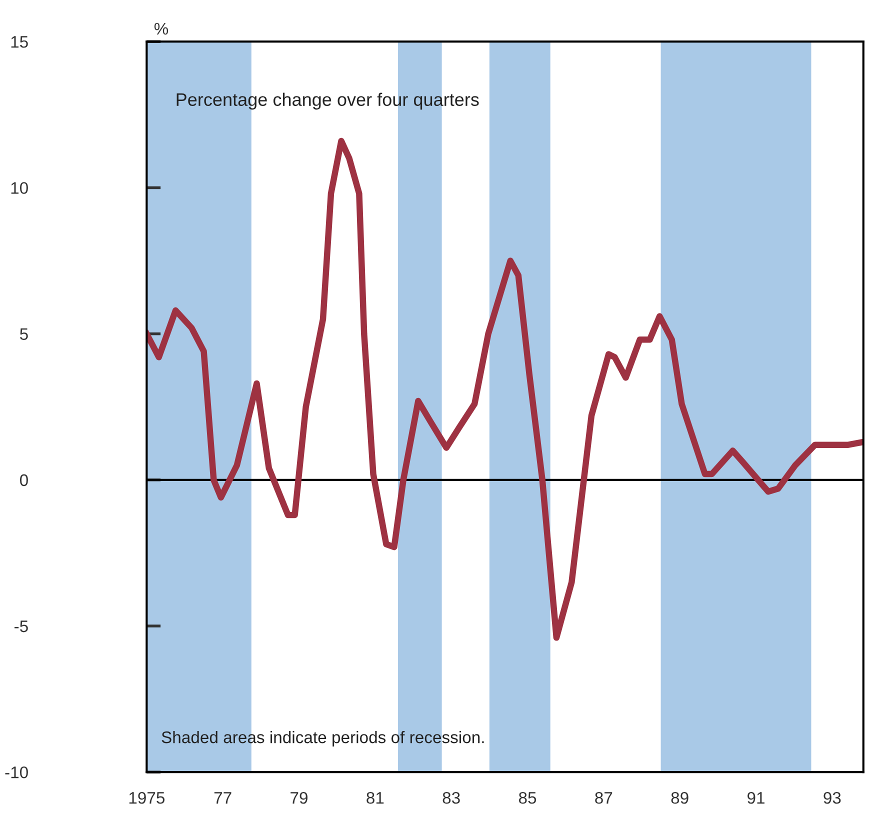 This screenshot has width=873, height=832. Describe the element at coordinates (24, 334) in the screenshot. I see `y-tick-label: 5` at that location.